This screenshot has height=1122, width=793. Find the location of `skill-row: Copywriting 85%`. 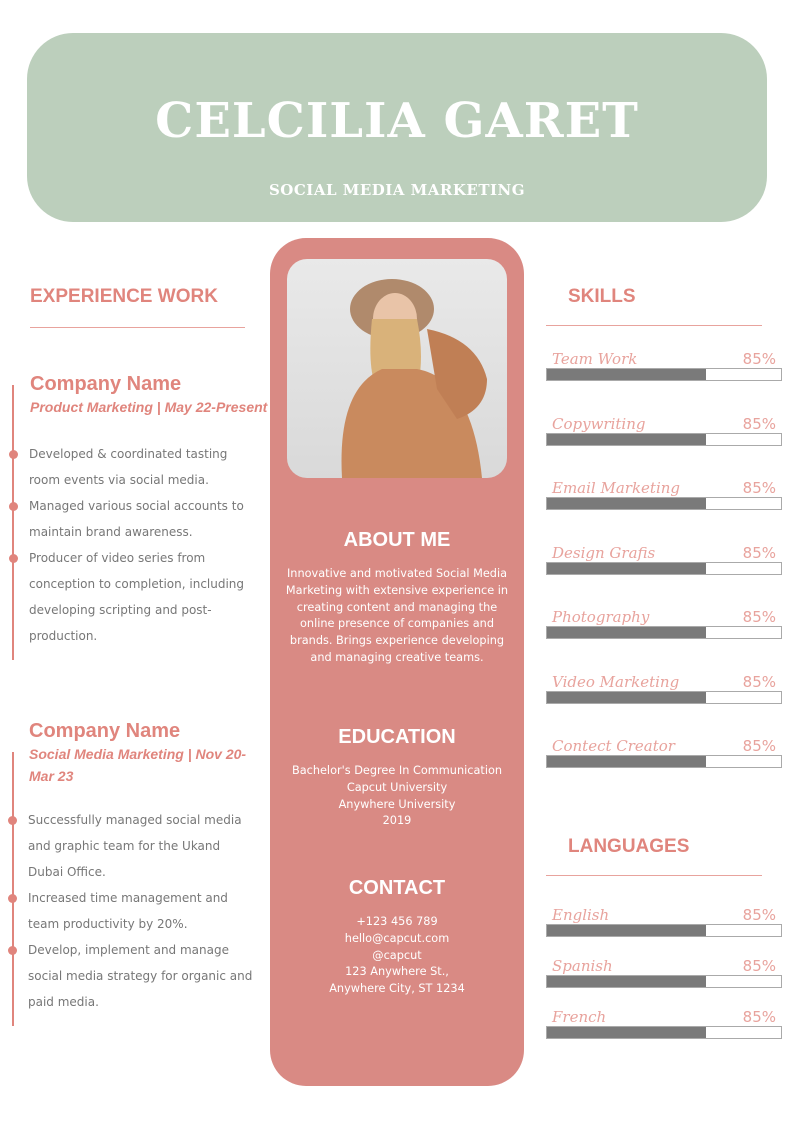

skill-row: Copywriting 85% is located at coordinates (664, 440).